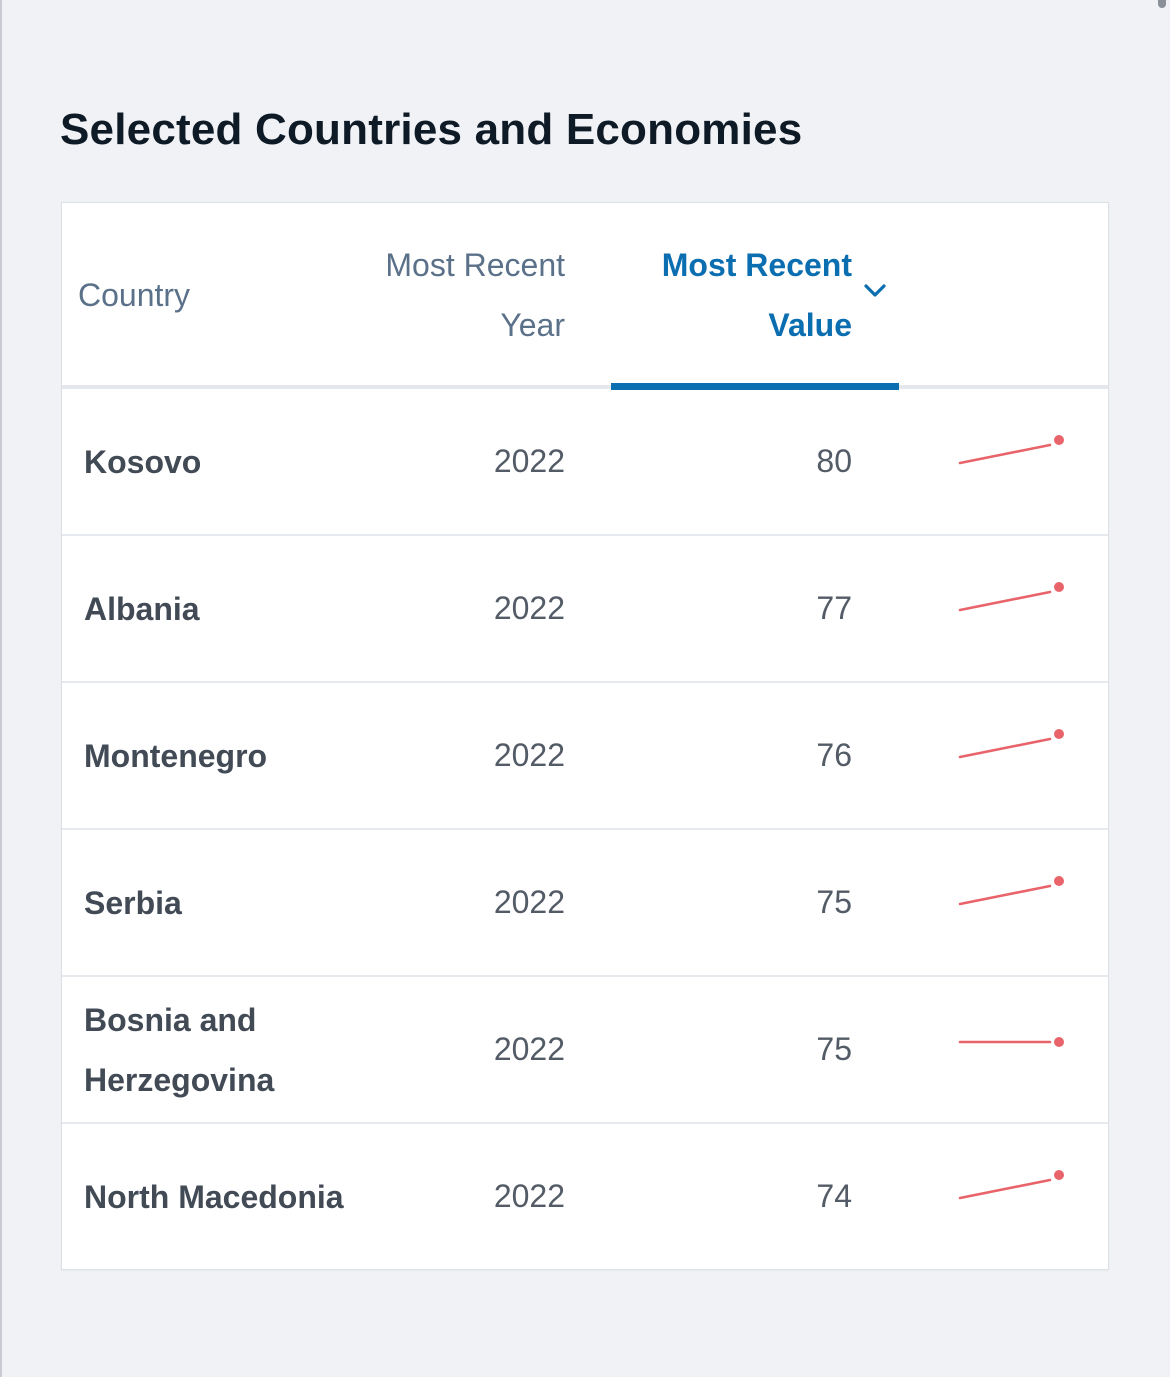 This screenshot has height=1377, width=1170. I want to click on column-header-country: Country, so click(134, 295).